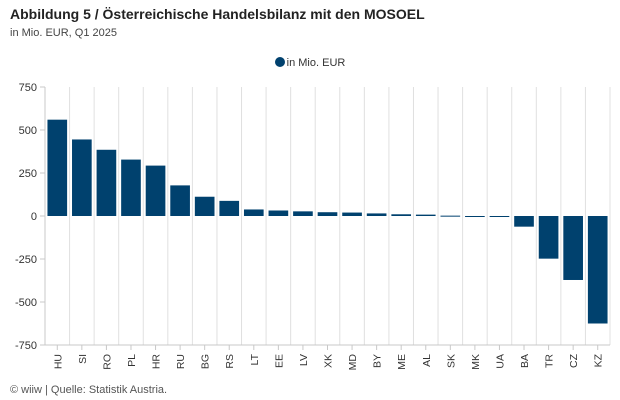 The image size is (620, 400). I want to click on x-tick-label: BA, so click(525, 361).